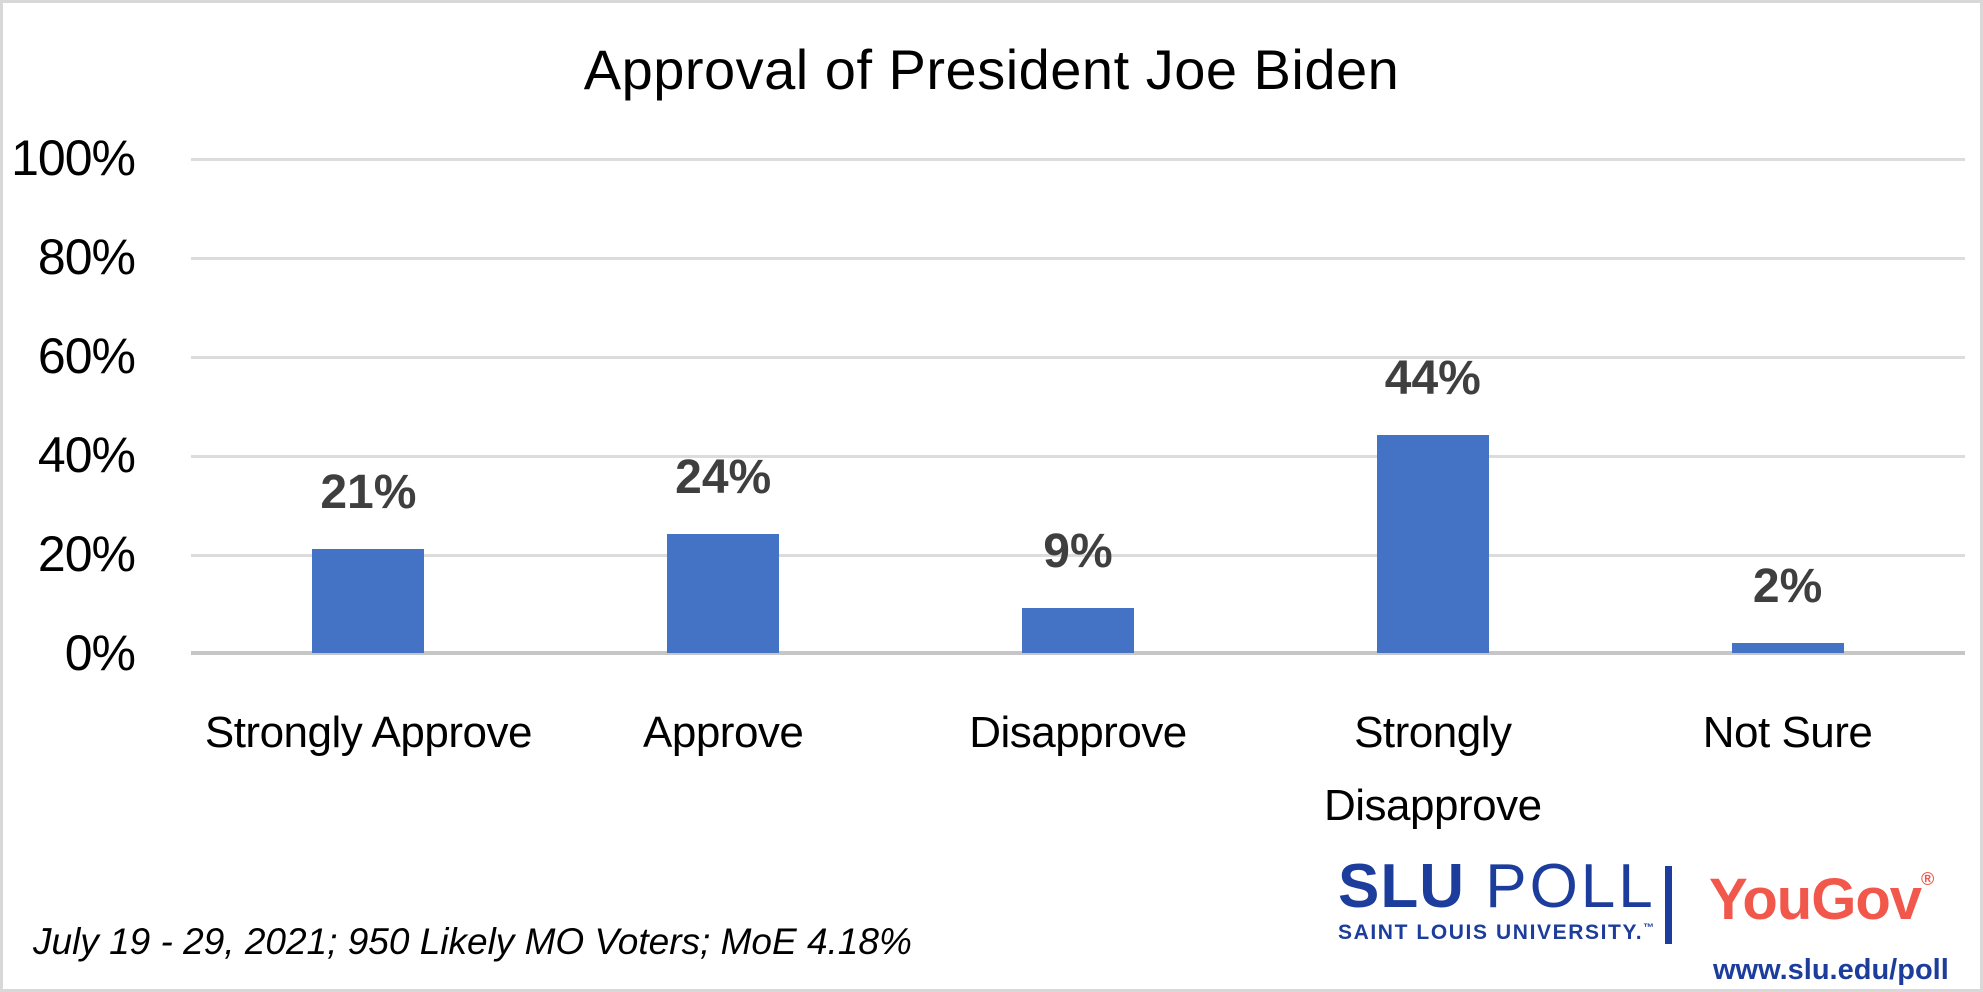 This screenshot has width=1983, height=992. I want to click on value-label: 24%, so click(723, 478).